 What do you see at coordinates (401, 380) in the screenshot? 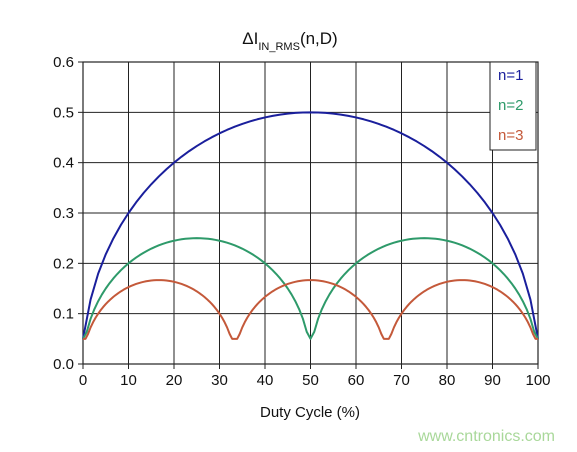
I see `x-tick-label-7: 70` at bounding box center [401, 380].